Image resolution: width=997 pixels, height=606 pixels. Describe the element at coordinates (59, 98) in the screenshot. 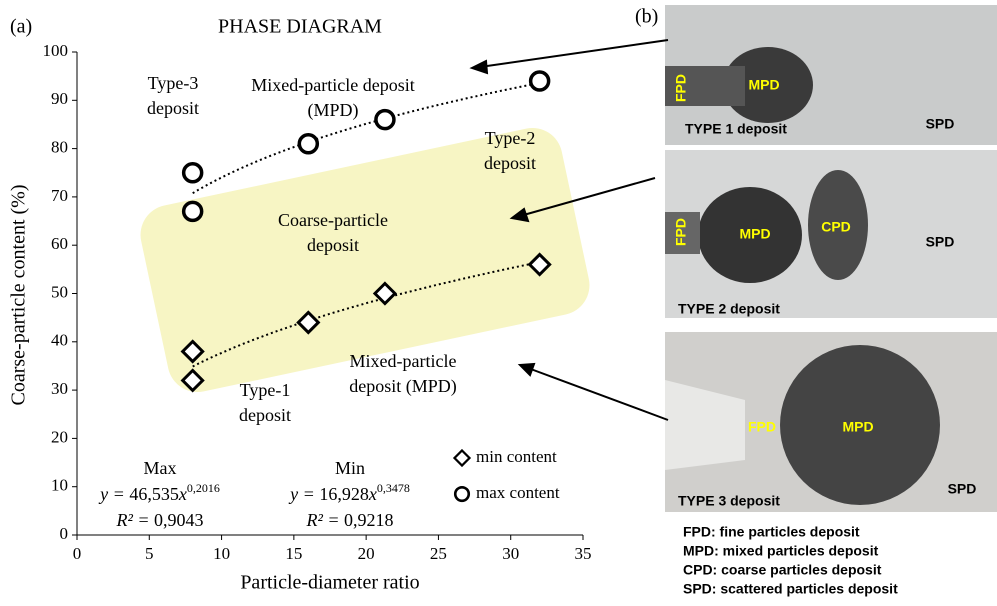

I see `y-tick-label: 90` at that location.